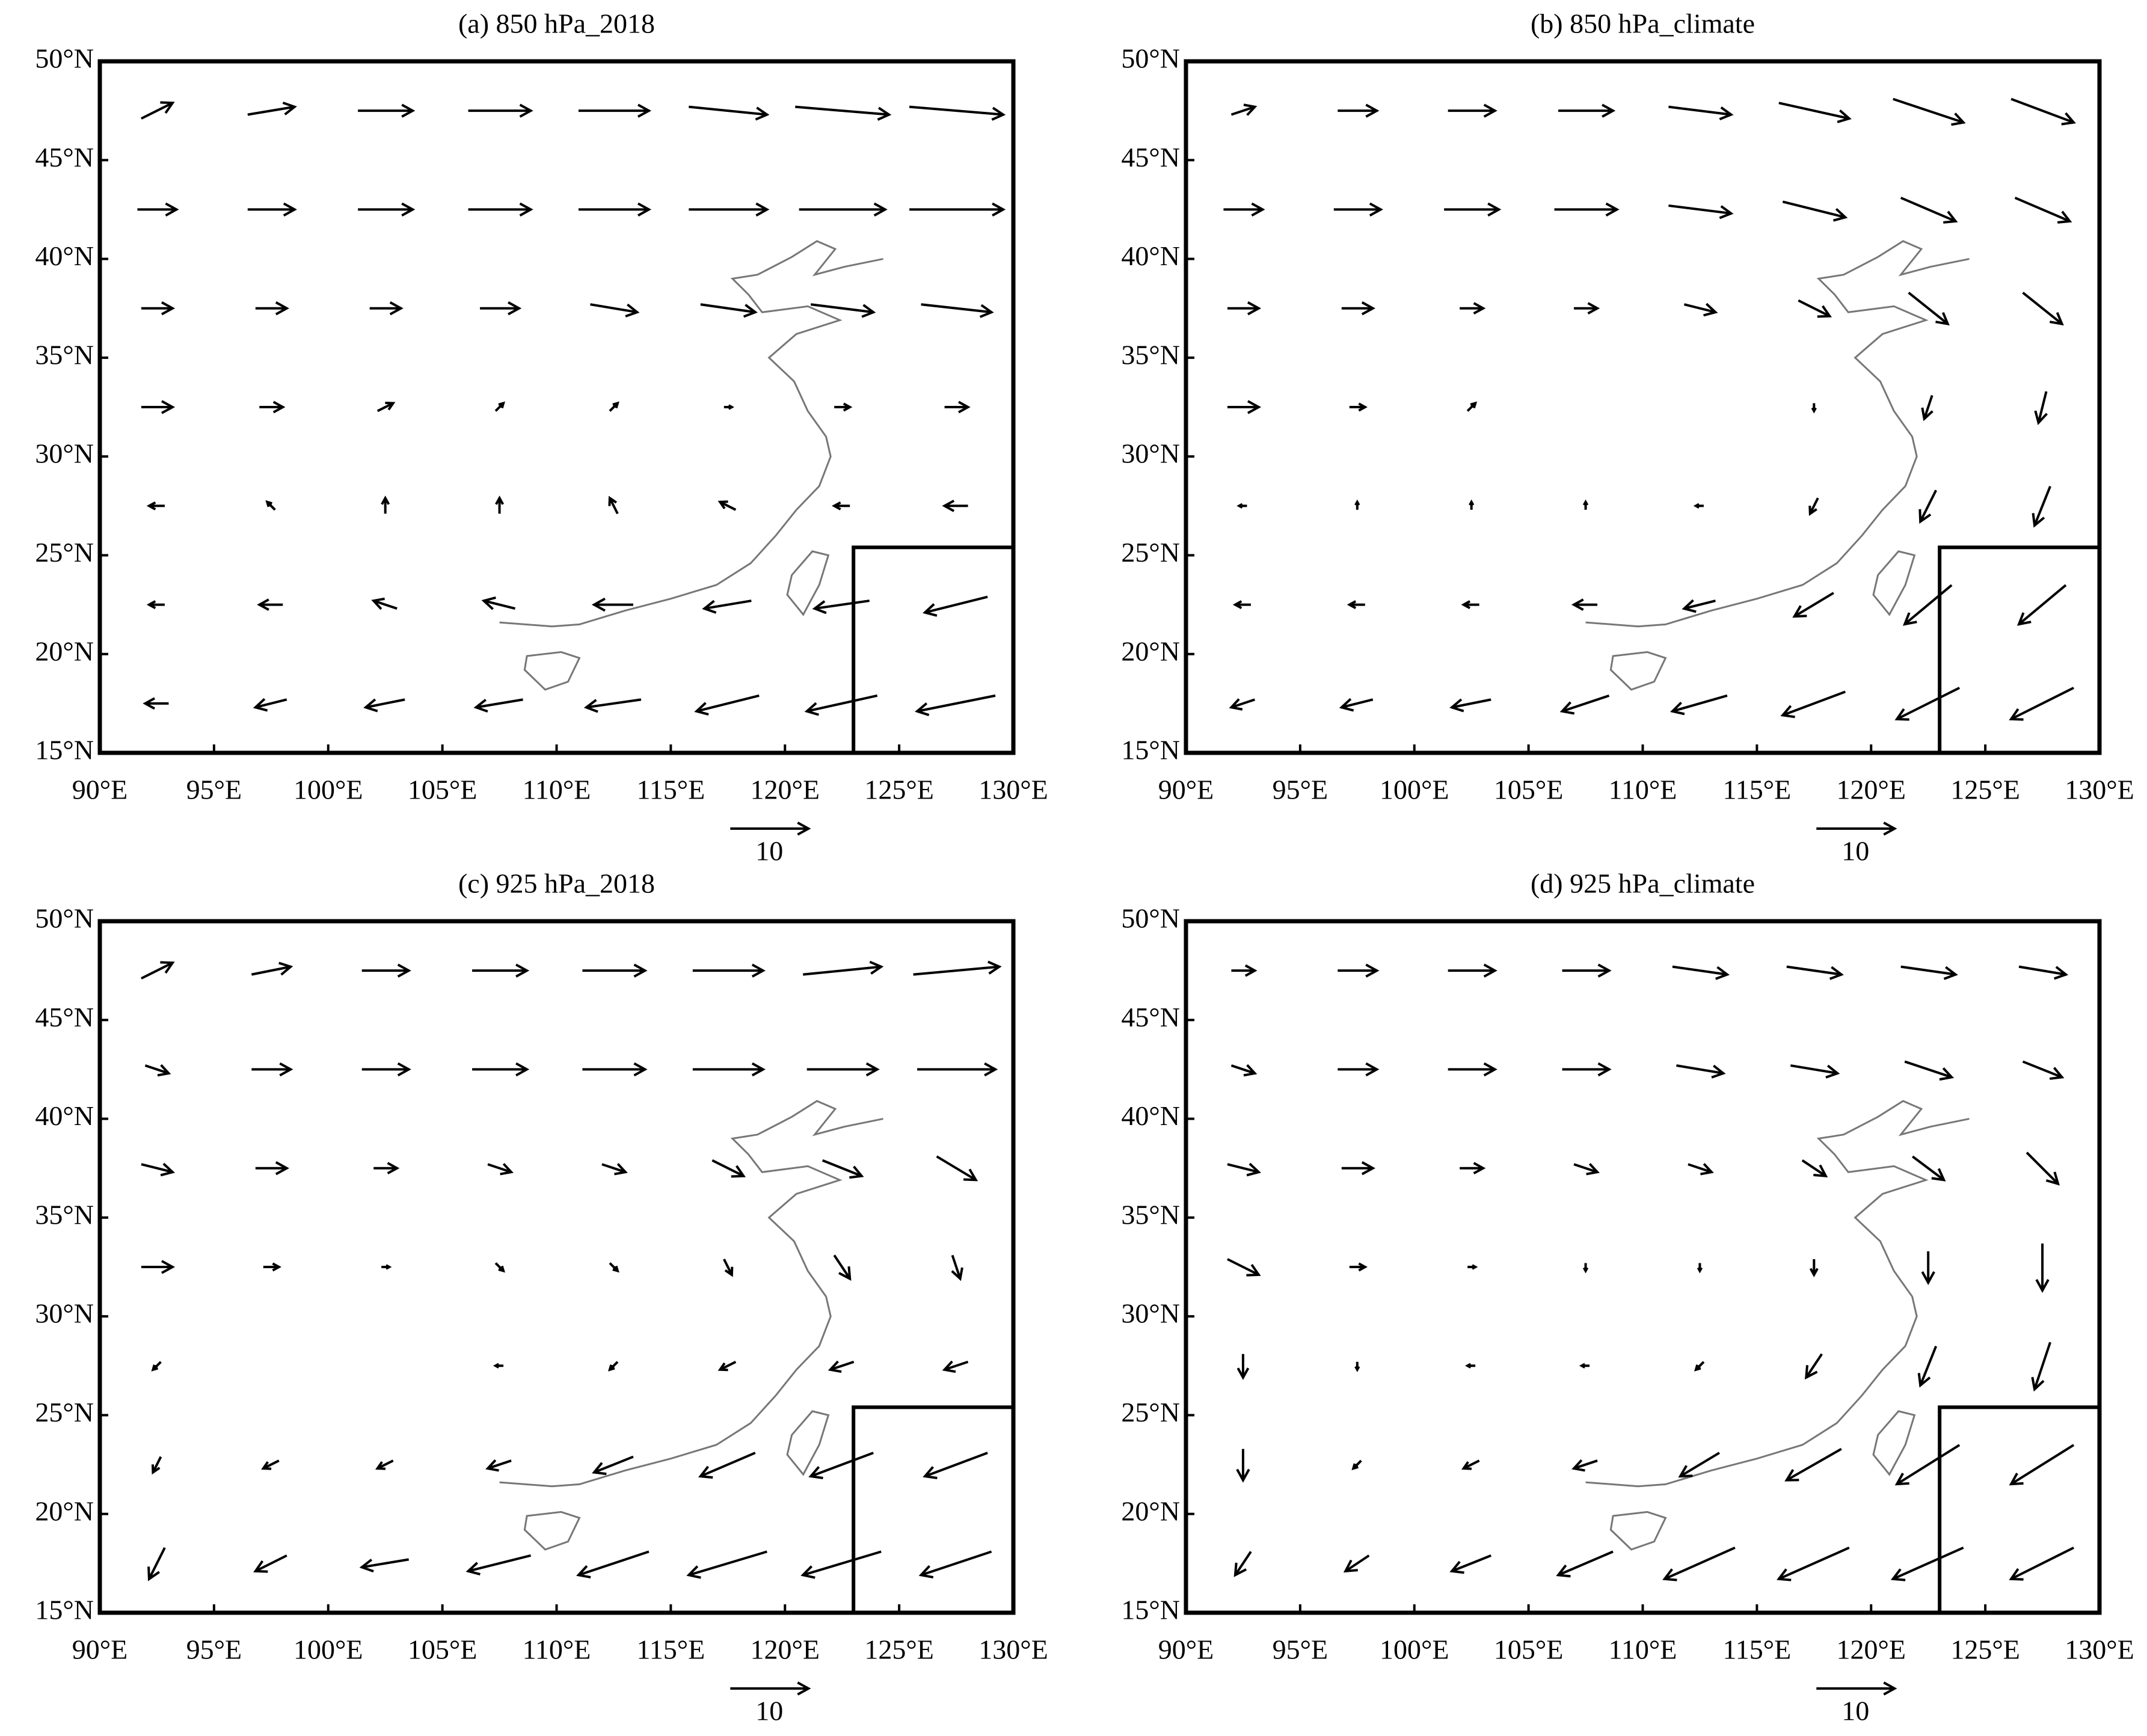 The image size is (2147, 1736). What do you see at coordinates (1856, 1689) in the screenshot?
I see `reference-vector` at bounding box center [1856, 1689].